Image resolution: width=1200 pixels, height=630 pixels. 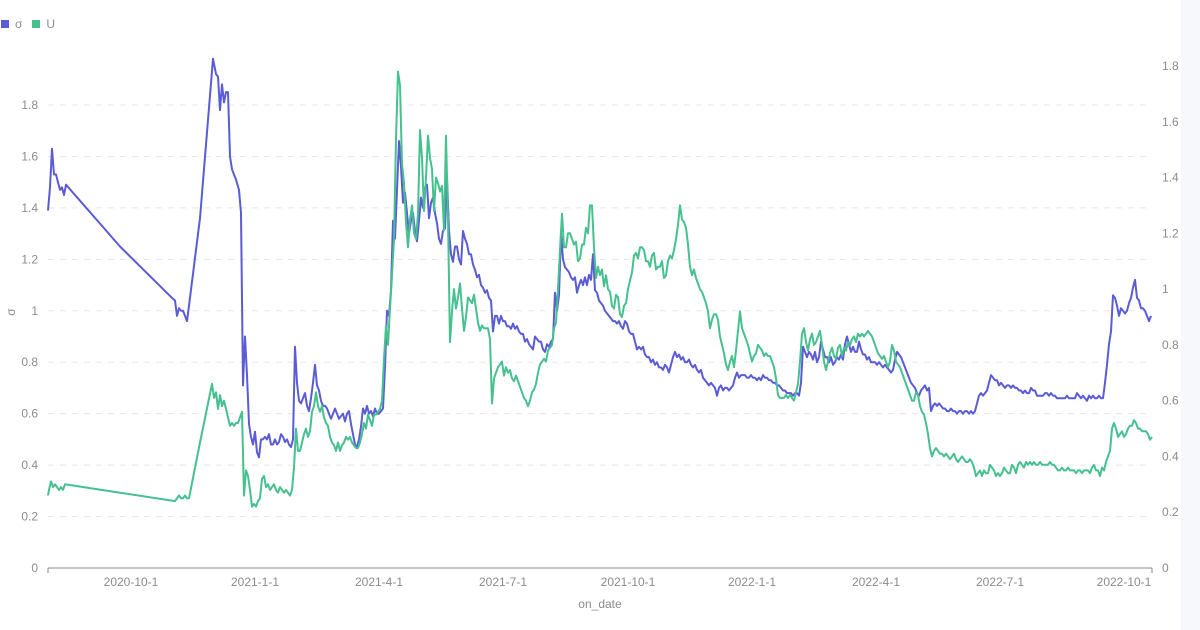 I want to click on y-left-tick-label: 0, so click(x=34, y=568).